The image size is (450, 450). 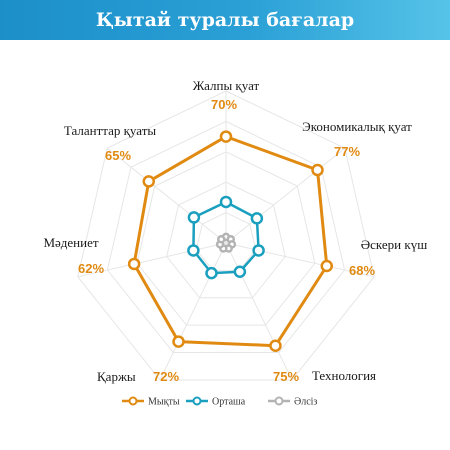 I want to click on value-label-1: 70%, so click(x=224, y=104).